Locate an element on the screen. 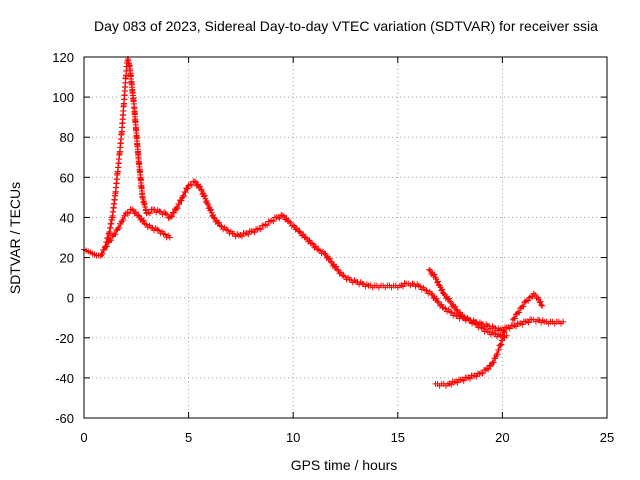 The height and width of the screenshot is (480, 640). y-tick-label: -20 is located at coordinates (64, 338).